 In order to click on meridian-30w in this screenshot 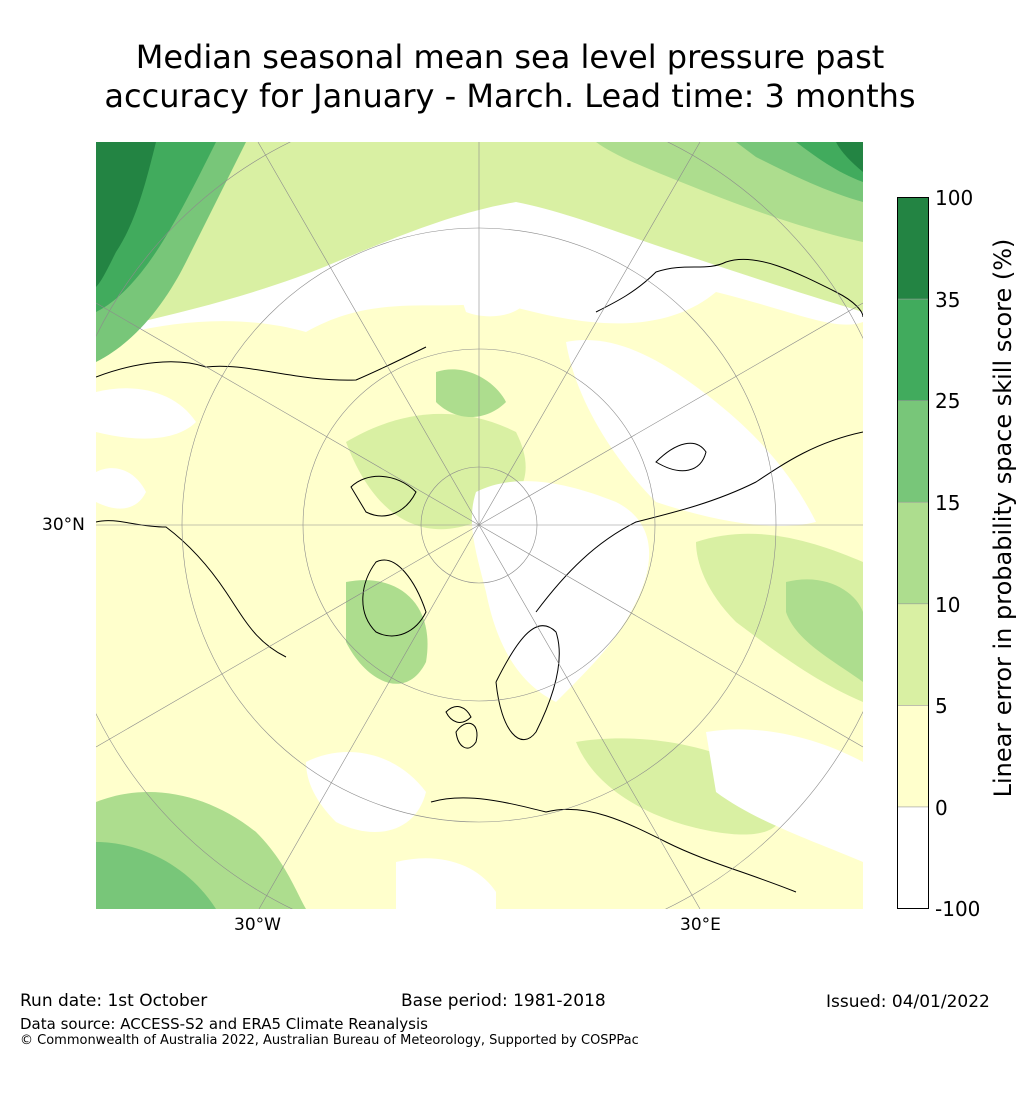, I will do `click(369, 716)`.